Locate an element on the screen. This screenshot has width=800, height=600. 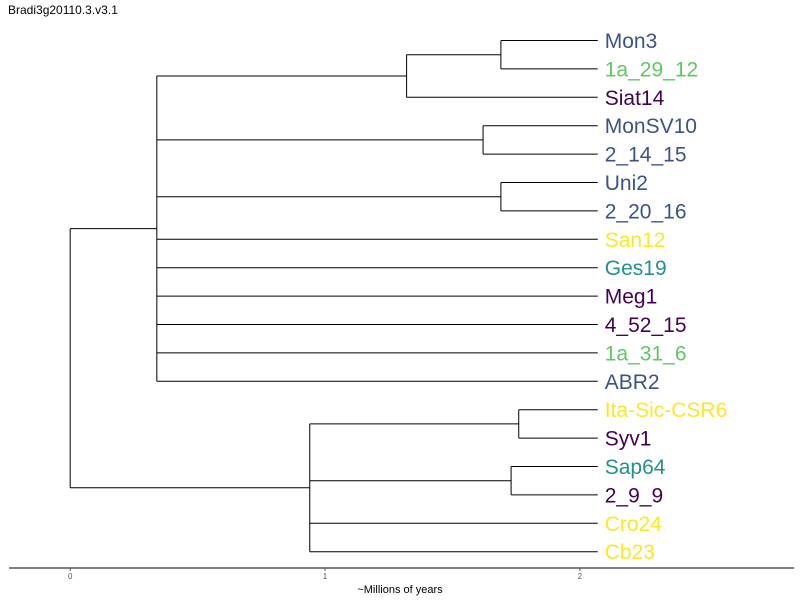
x-tick-label: 0 is located at coordinates (70, 576).